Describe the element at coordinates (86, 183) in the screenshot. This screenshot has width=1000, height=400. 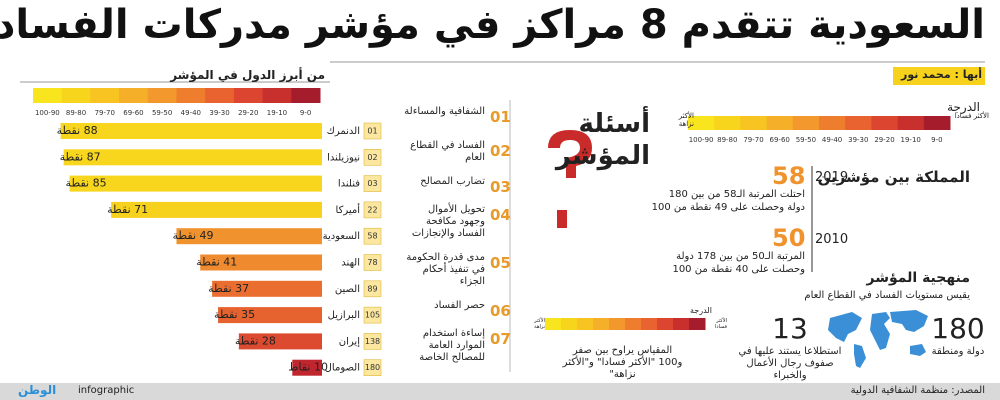
I see `value-label: 85 نقطة` at that location.